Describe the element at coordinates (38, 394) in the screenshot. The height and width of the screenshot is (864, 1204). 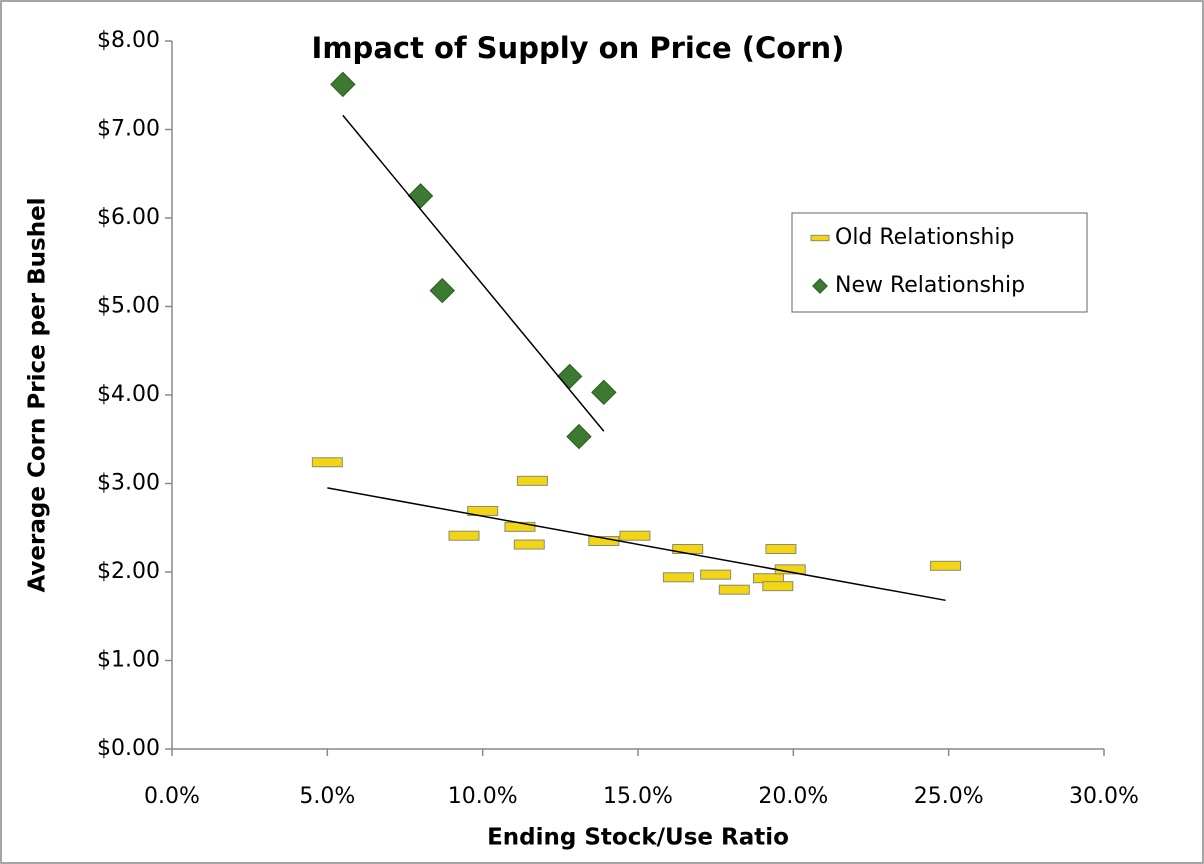
I see `y-axis-label: Average Corn Price per Bushel` at that location.